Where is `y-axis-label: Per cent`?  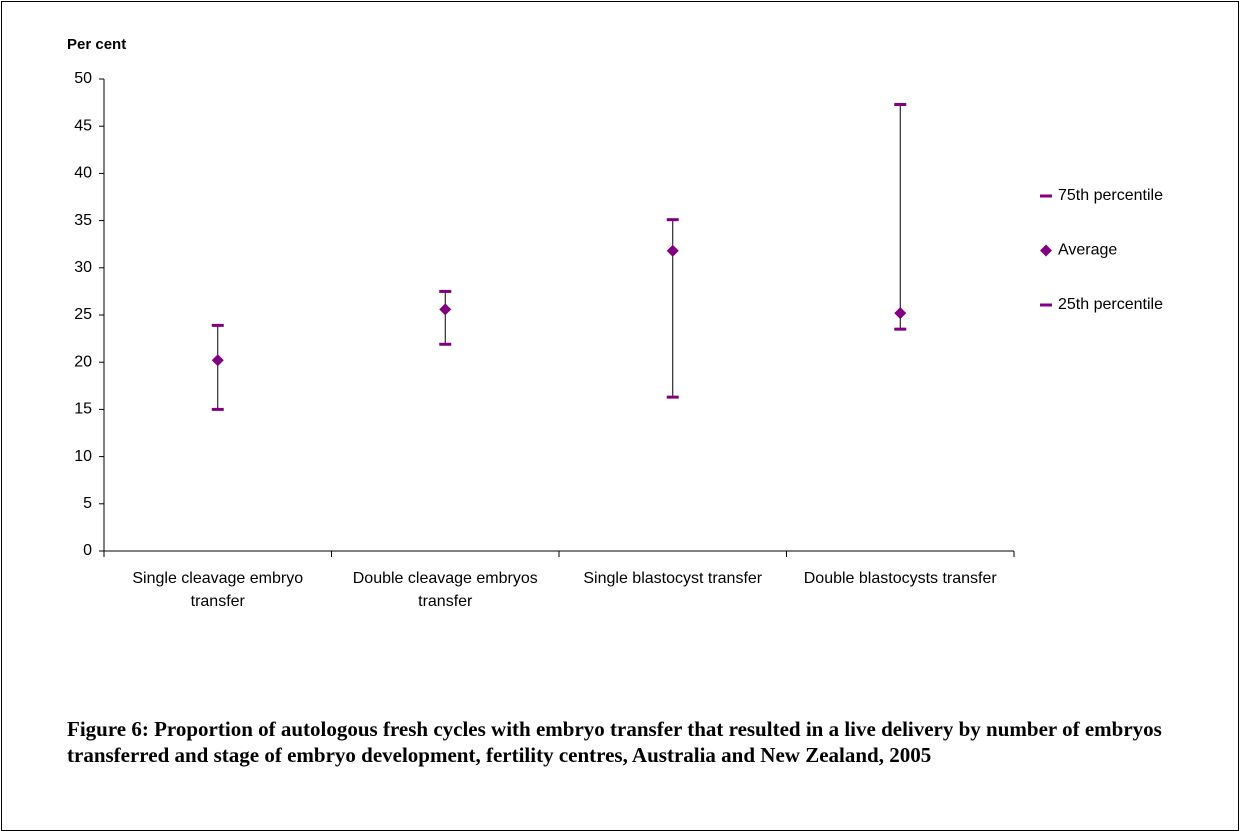
y-axis-label: Per cent is located at coordinates (96, 44).